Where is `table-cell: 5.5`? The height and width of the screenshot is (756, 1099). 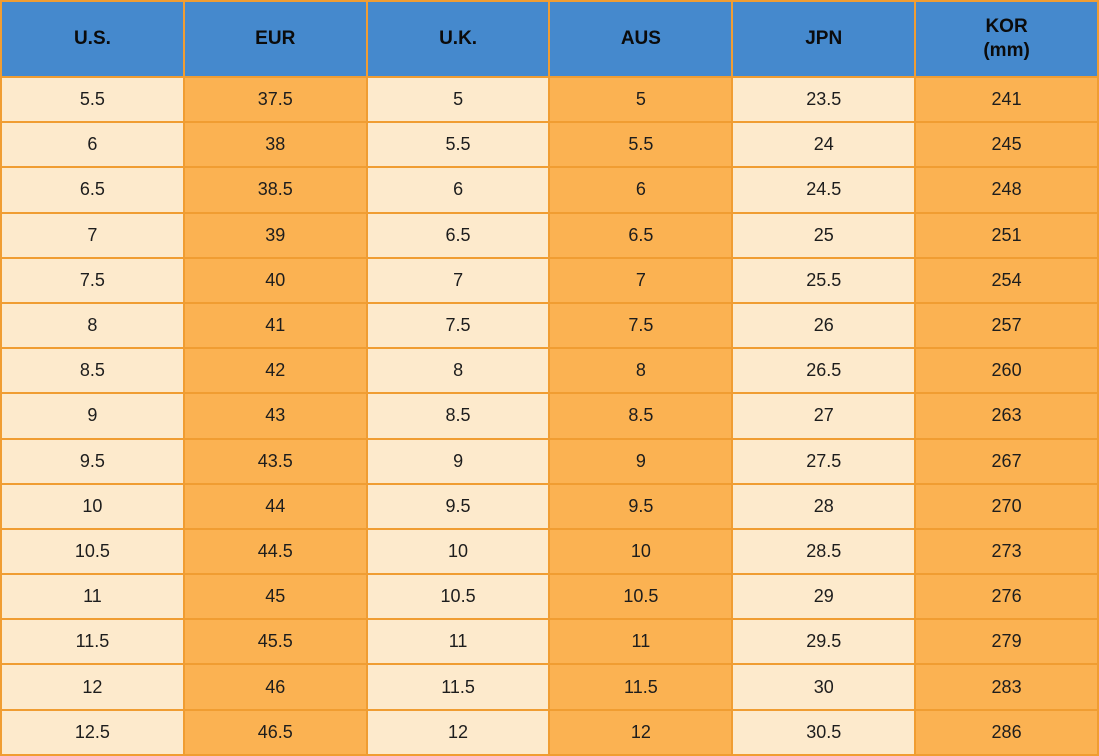
table-cell: 5.5 is located at coordinates (641, 145).